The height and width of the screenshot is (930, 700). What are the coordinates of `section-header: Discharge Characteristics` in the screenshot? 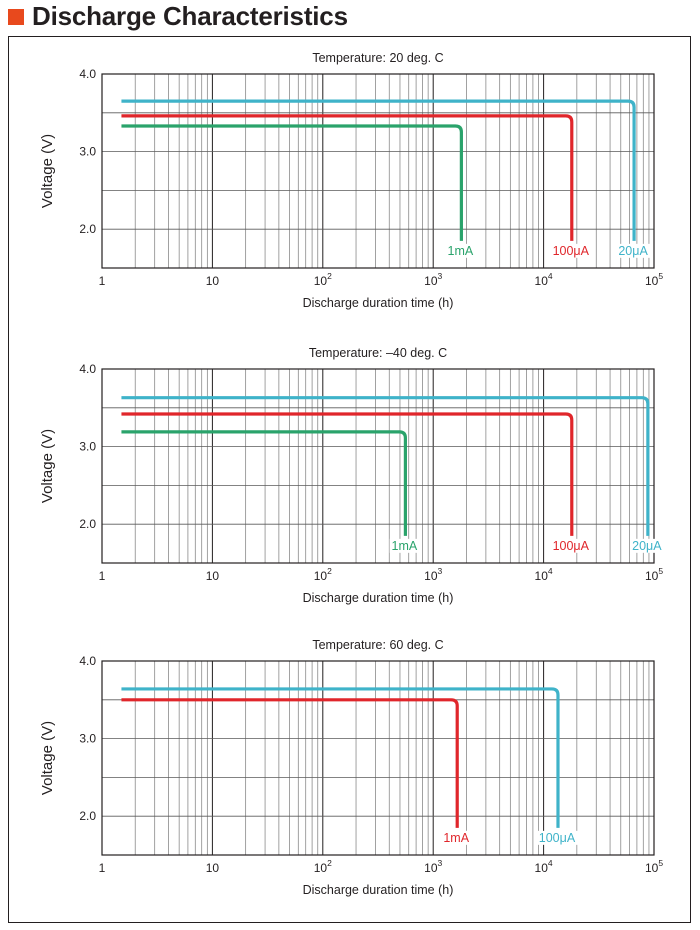 It's located at (178, 15).